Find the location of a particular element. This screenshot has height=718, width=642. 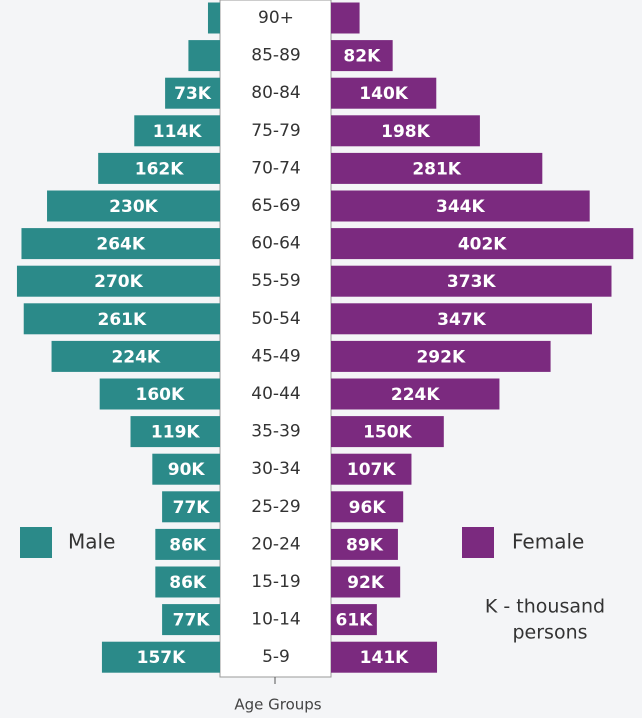

value-label: 292K is located at coordinates (440, 357).